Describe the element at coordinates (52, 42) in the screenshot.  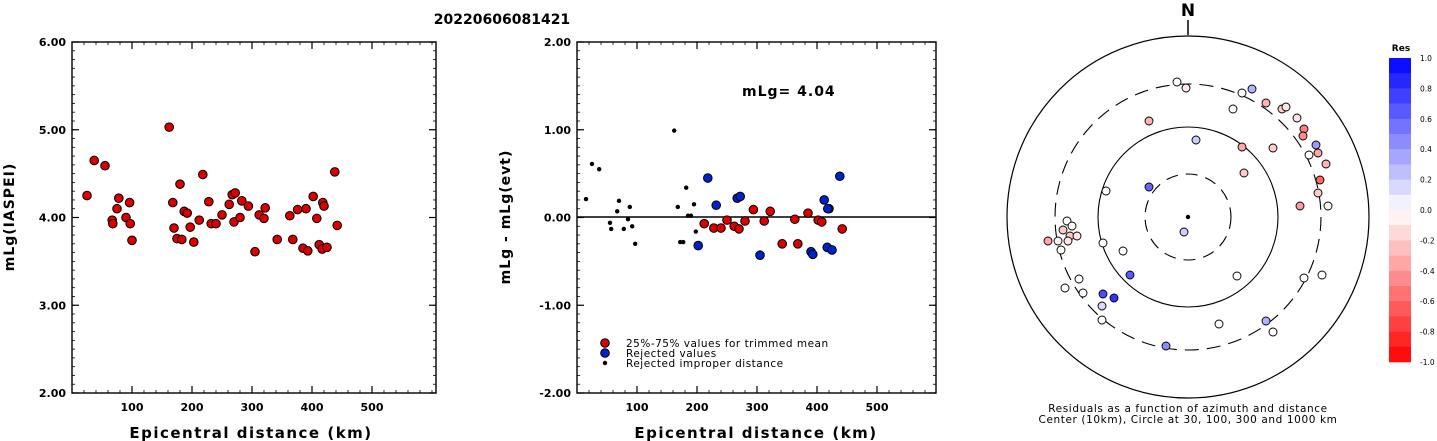
I see `y-tick-label: 6.00` at that location.